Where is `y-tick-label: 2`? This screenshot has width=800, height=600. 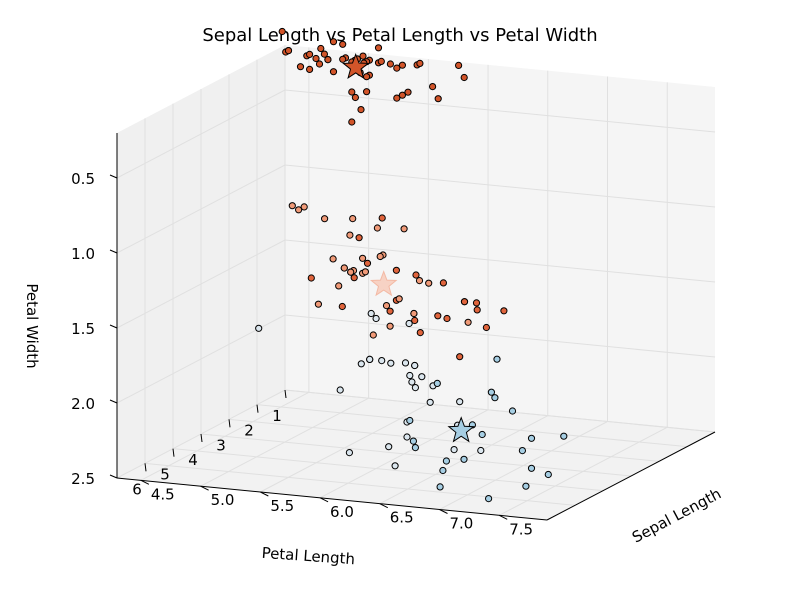 y-tick-label: 2 is located at coordinates (249, 431).